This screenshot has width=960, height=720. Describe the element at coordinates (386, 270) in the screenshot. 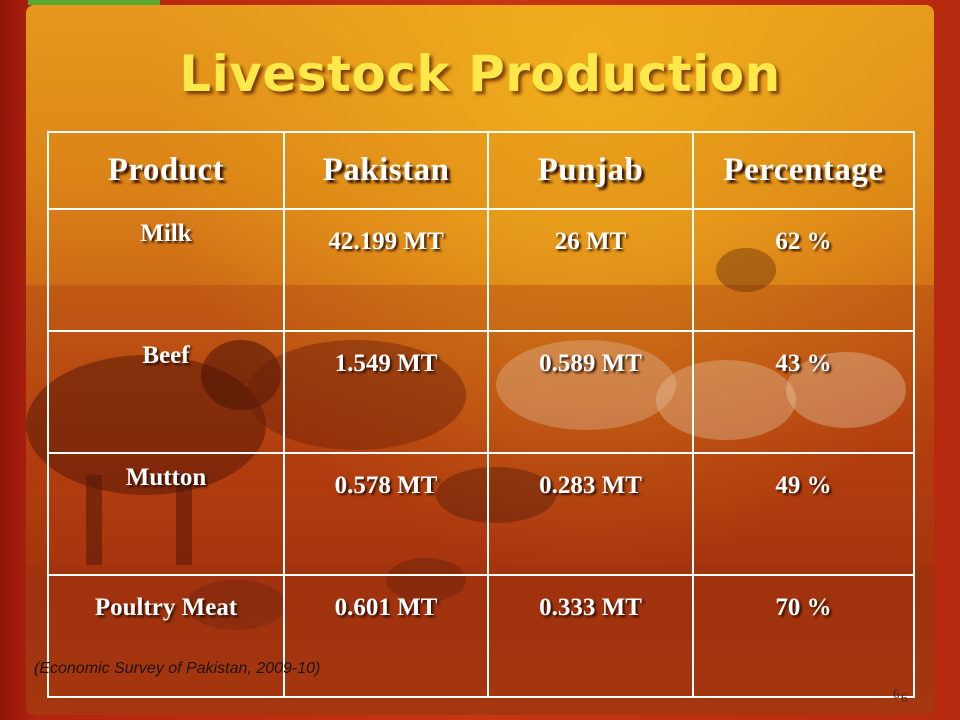

I see `pakistan-cell: 42.199 MT` at that location.